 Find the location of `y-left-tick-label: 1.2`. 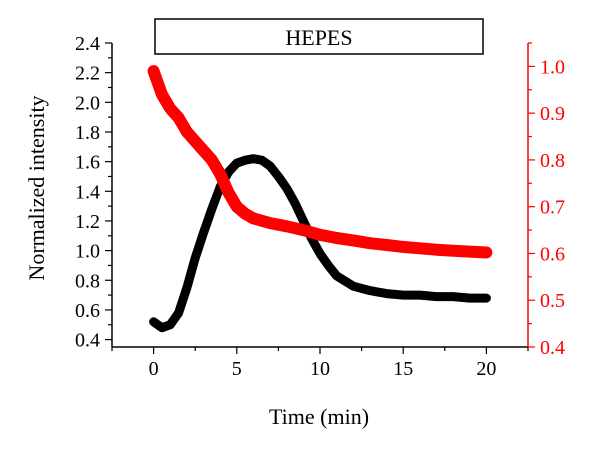

y-left-tick-label: 1.2 is located at coordinates (87, 222).